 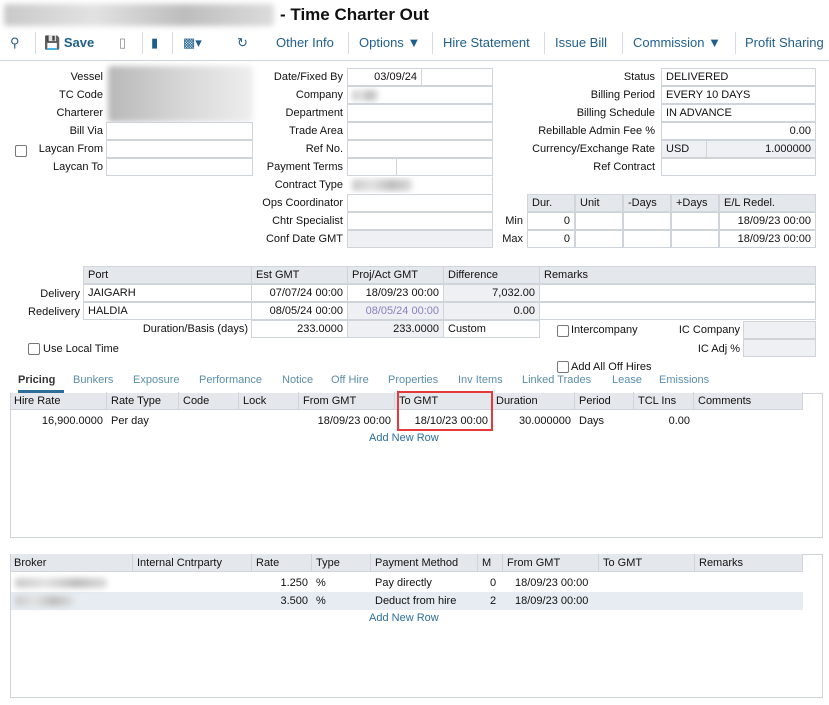 I want to click on currency-input: USD, so click(x=684, y=149).